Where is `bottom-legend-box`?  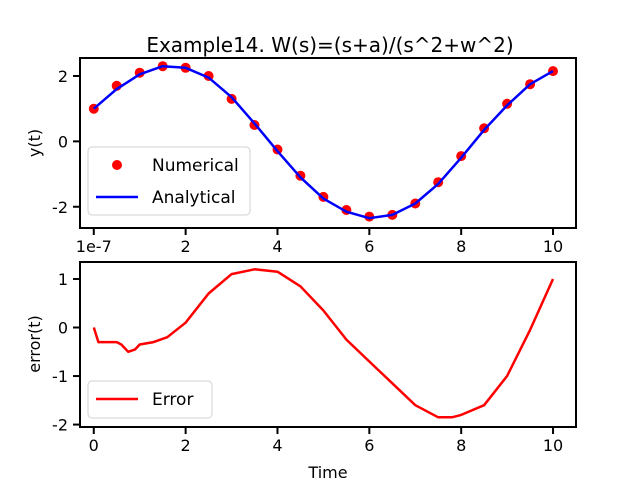
bottom-legend-box is located at coordinates (150, 399).